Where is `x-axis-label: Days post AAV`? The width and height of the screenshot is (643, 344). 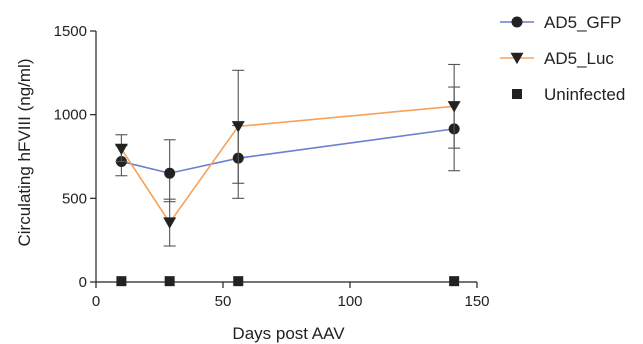
x-axis-label: Days post AAV is located at coordinates (288, 333).